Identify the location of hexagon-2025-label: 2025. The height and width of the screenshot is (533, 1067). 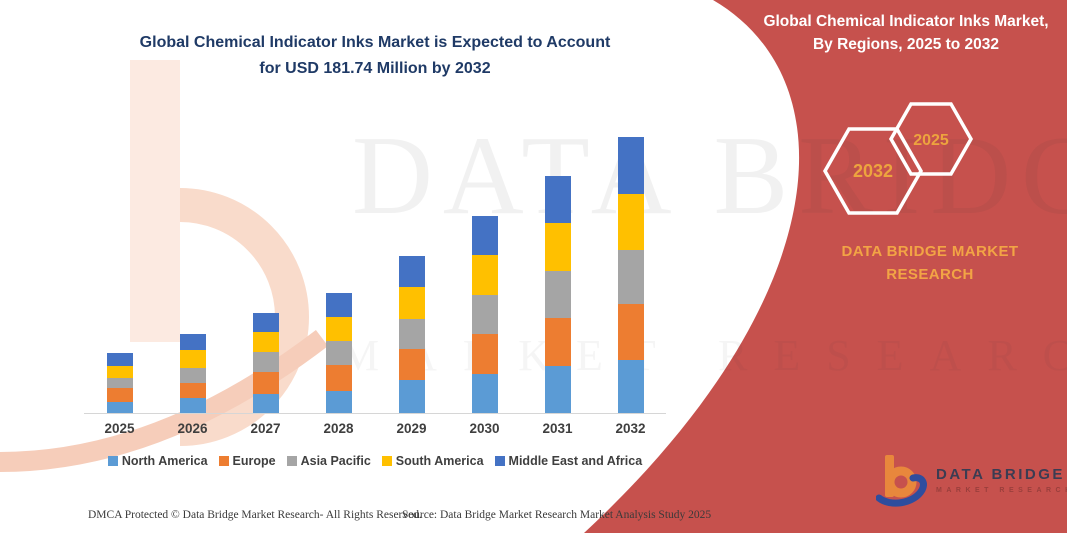
(931, 140).